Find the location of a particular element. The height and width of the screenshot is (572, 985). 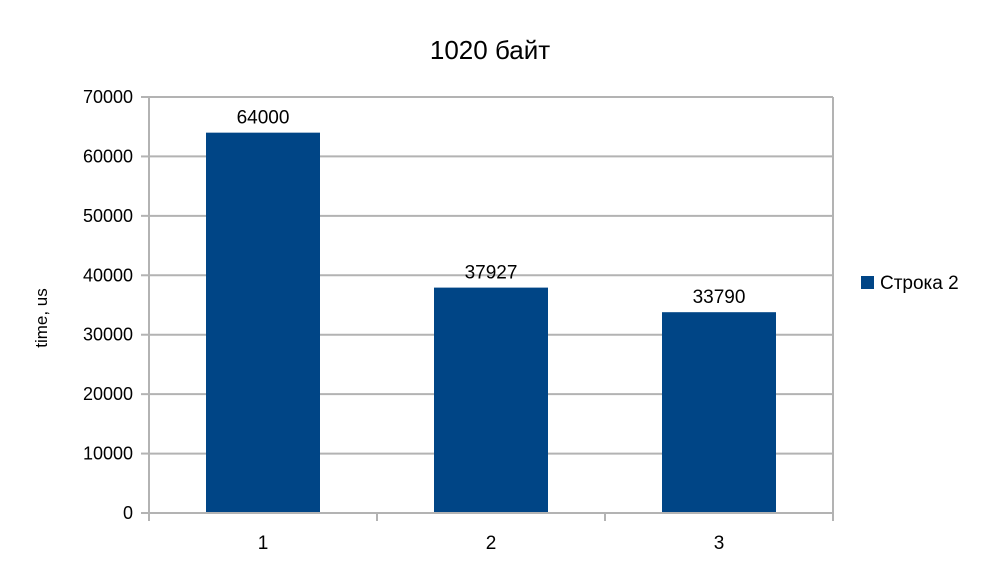

x-tick-label: 1 is located at coordinates (263, 543).